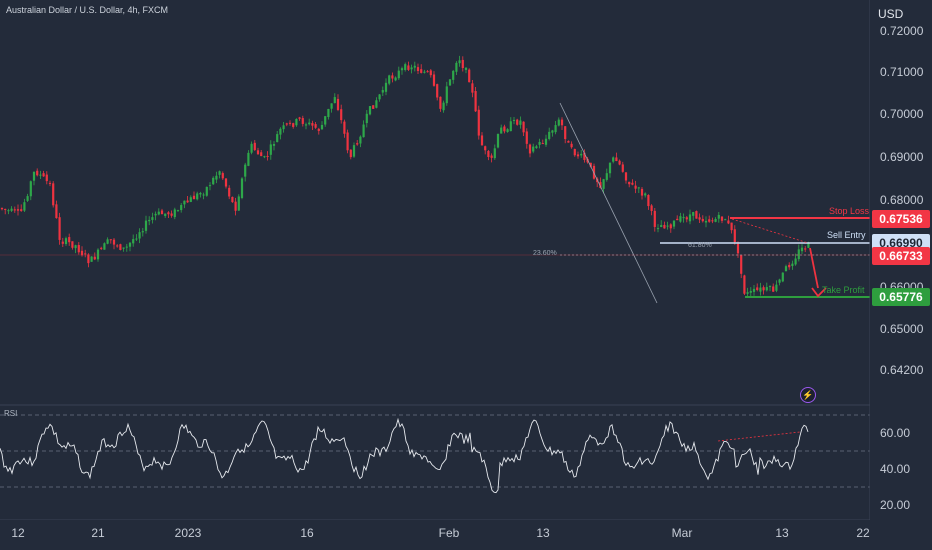 The image size is (932, 550). Describe the element at coordinates (895, 433) in the screenshot. I see `rsi-level-label: 60.00` at that location.